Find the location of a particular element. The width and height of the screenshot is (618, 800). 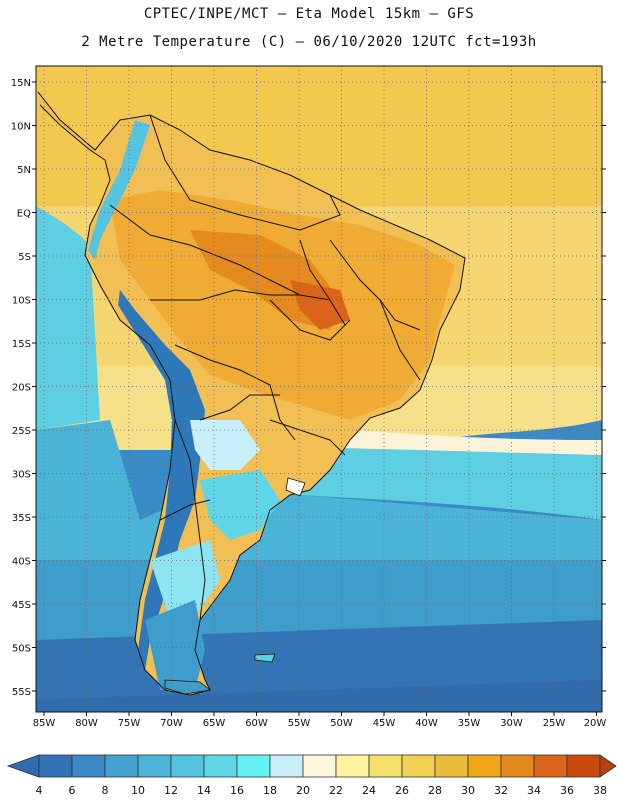

colorbar-label: 24 is located at coordinates (369, 790).